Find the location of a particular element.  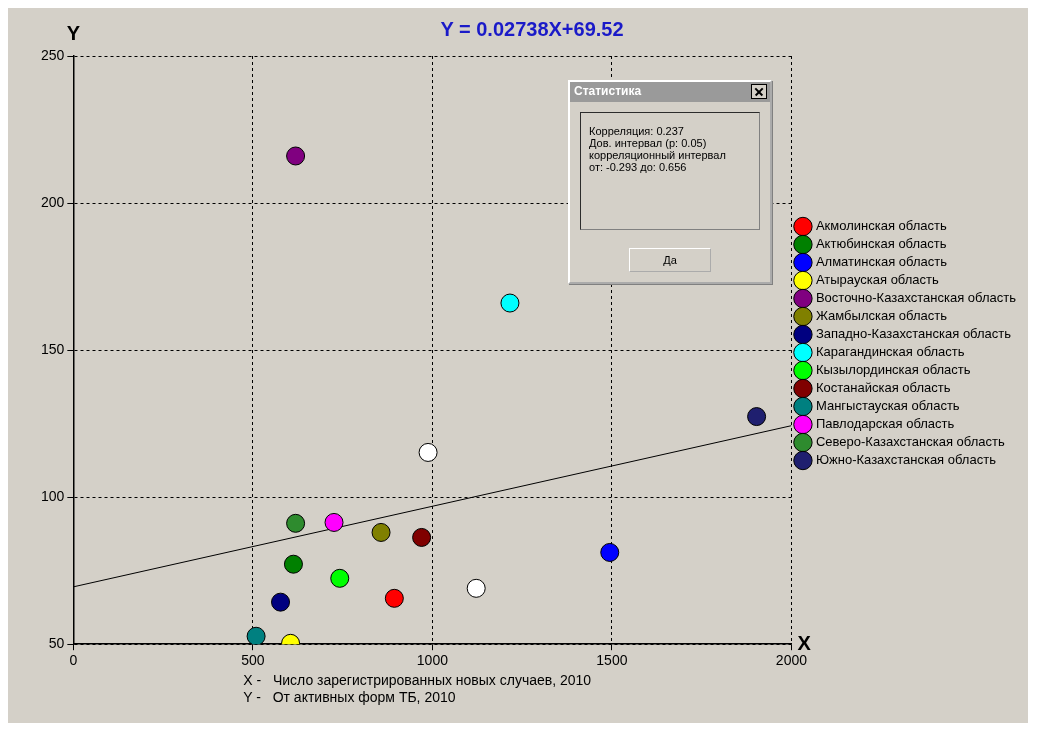

legend-label: Восточно-Казахстанская область is located at coordinates (916, 298).